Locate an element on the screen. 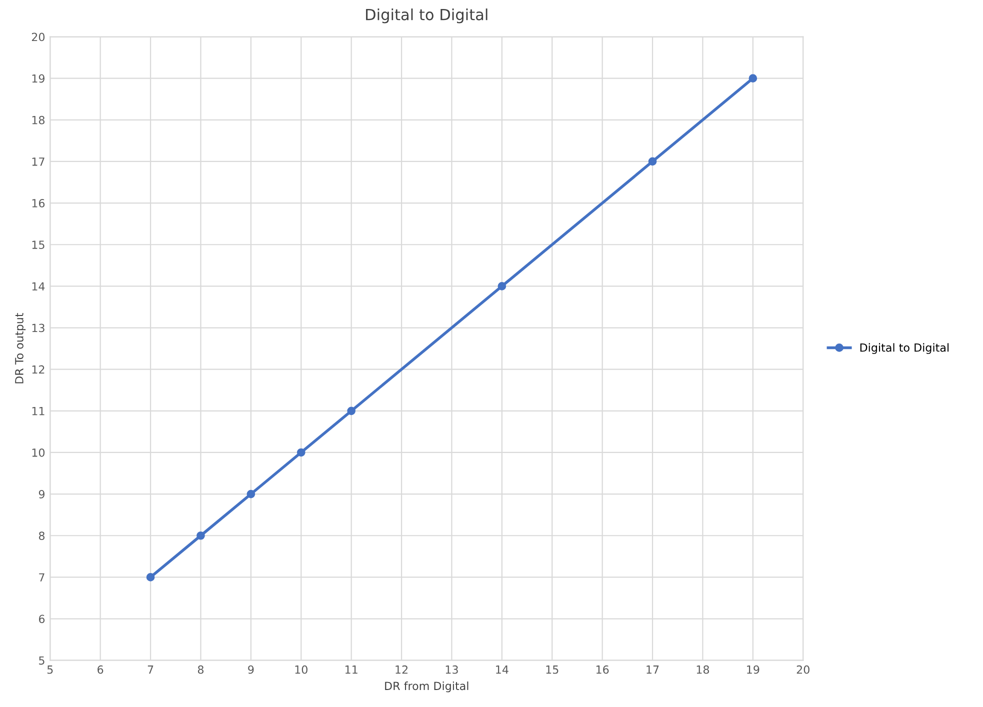 This screenshot has height=707, width=983. chart-title: Digital to Digital is located at coordinates (427, 16).